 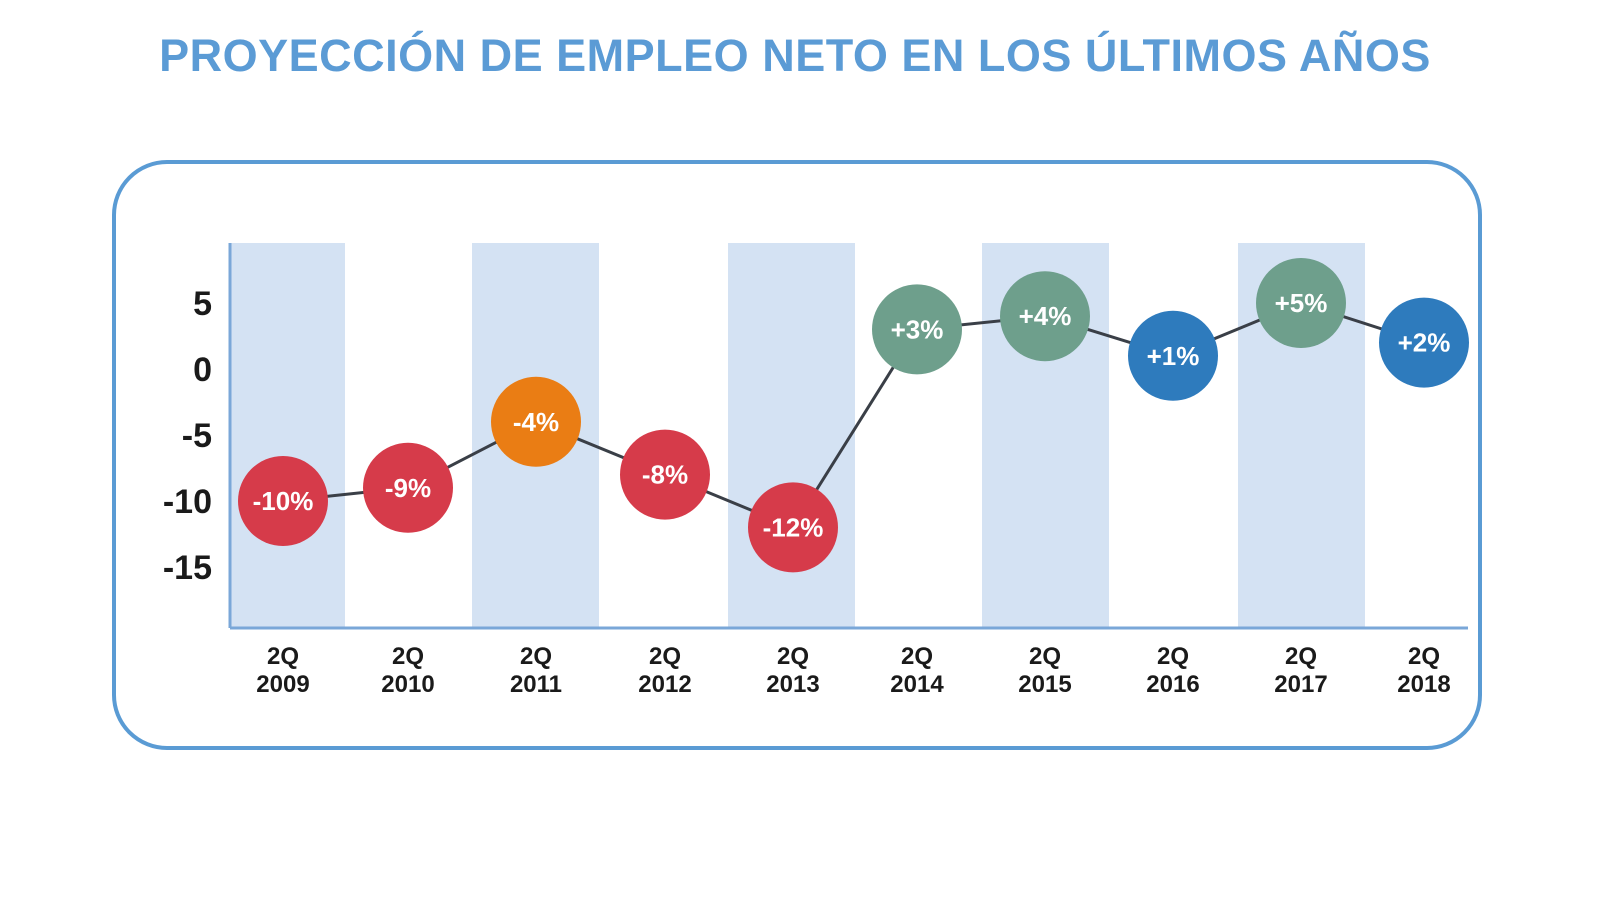 I want to click on x-tick-label: 2Q 2017, so click(x=1300, y=670).